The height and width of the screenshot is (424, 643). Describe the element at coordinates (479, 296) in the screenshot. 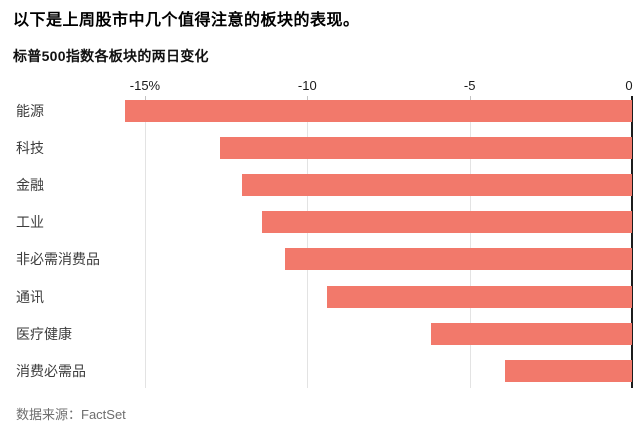

I see `bar-通讯` at that location.